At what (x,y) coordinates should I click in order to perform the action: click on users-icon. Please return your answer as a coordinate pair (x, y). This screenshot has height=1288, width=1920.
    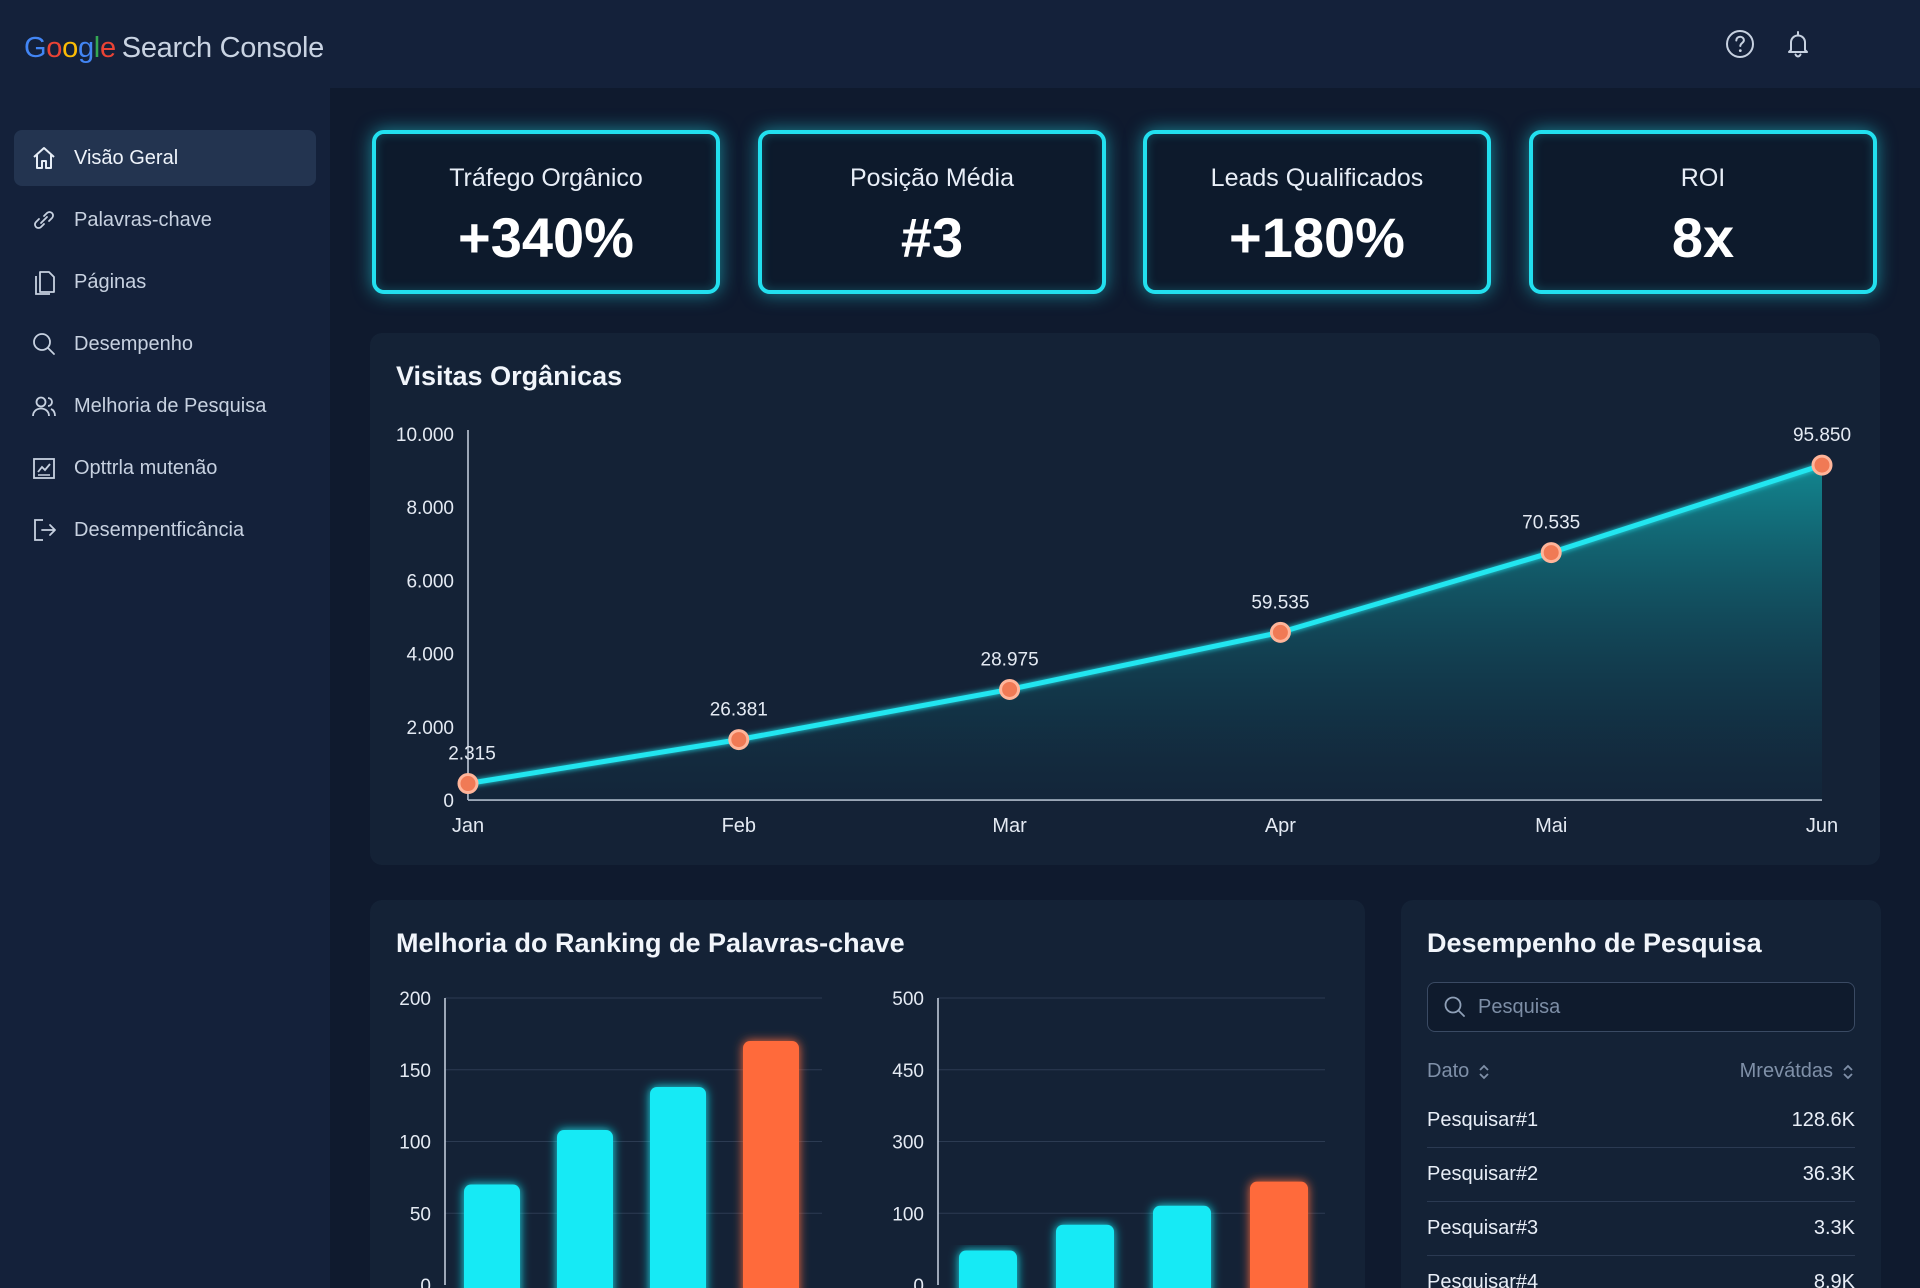
    Looking at the image, I should click on (44, 406).